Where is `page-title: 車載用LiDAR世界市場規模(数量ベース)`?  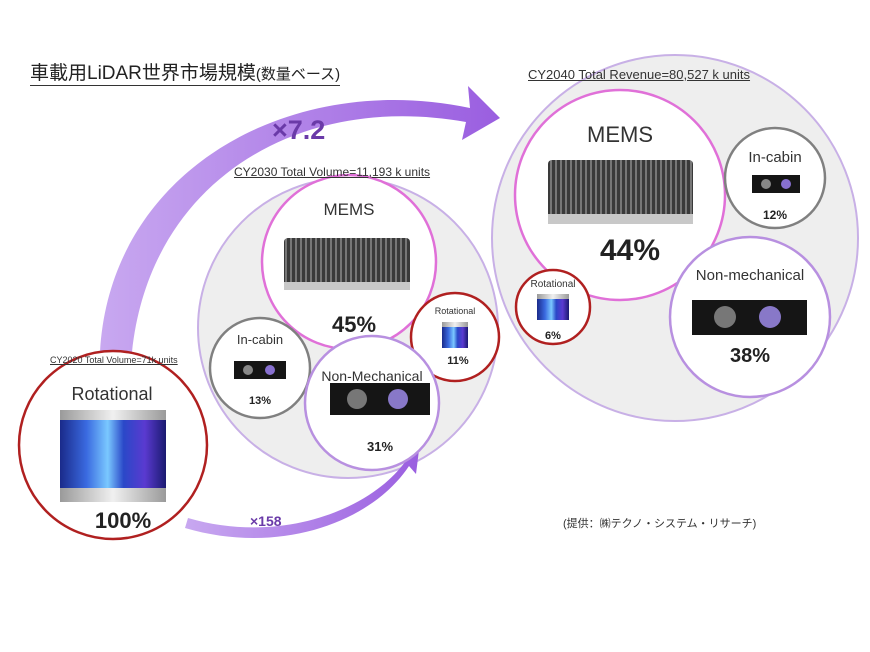 page-title: 車載用LiDAR世界市場規模(数量ベース) is located at coordinates (185, 74).